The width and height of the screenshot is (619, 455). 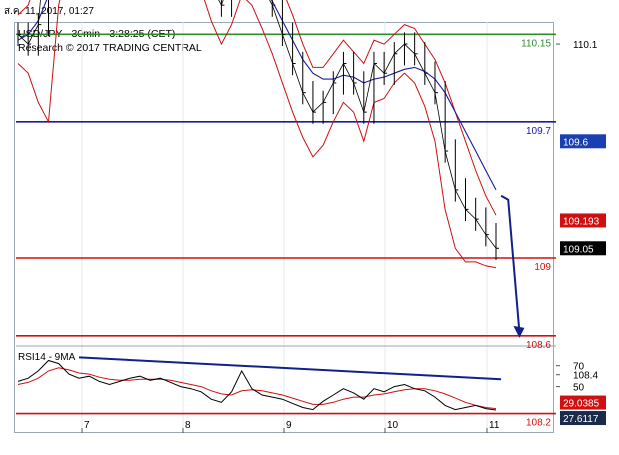 I want to click on projection-arrowhead, so click(x=519, y=331).